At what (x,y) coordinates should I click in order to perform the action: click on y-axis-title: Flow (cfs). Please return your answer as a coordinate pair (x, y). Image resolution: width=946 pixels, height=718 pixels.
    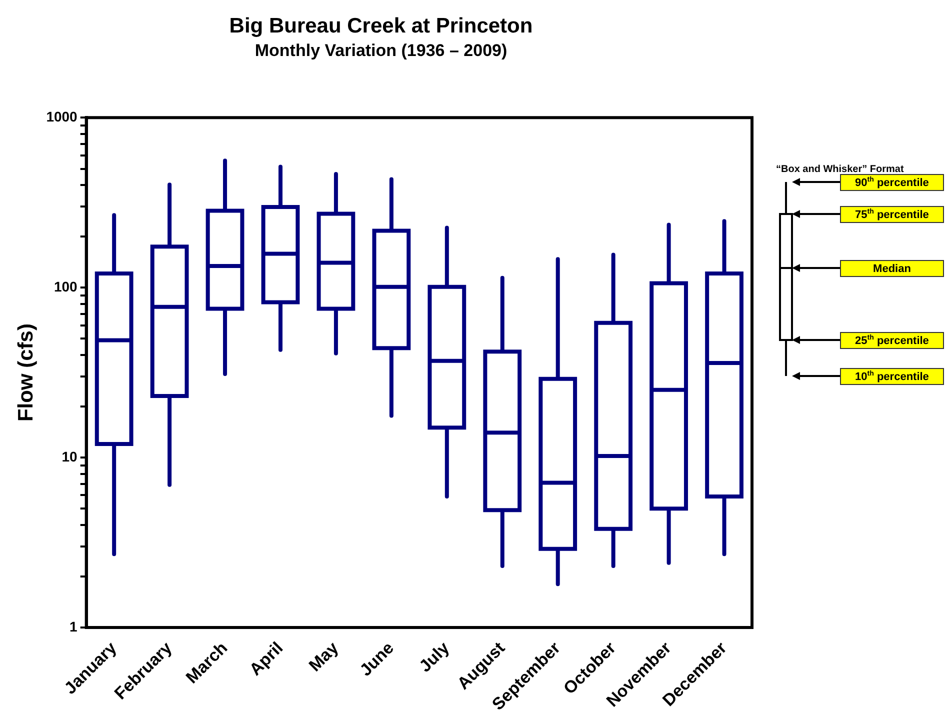
    Looking at the image, I should click on (26, 373).